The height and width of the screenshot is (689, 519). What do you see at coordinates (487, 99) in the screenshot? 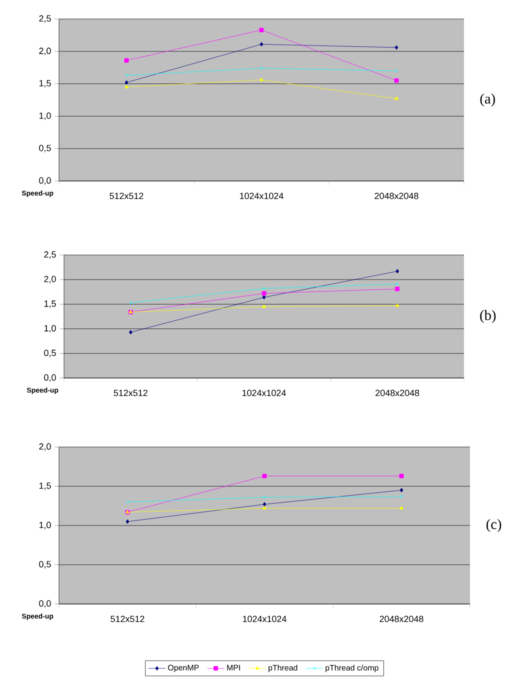
I see `text: (a)` at bounding box center [487, 99].